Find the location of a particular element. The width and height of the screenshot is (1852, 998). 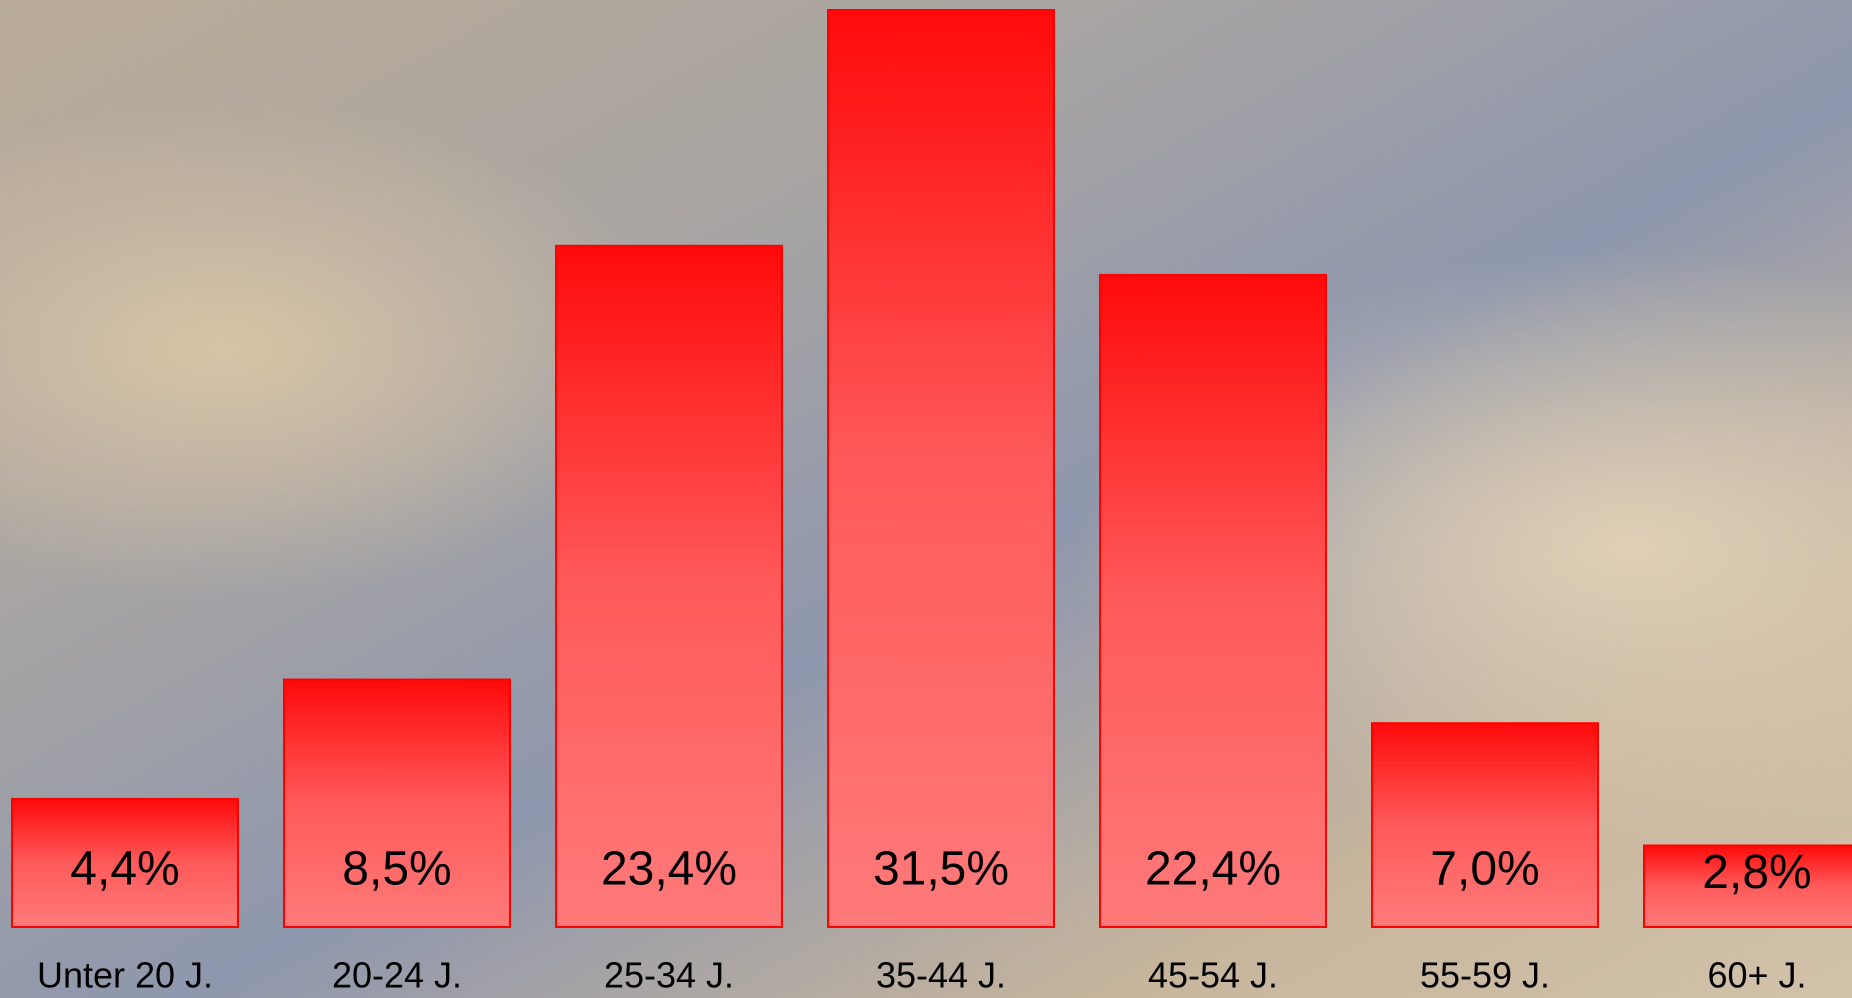

x-tick-label: 55-59 J. is located at coordinates (1485, 975).